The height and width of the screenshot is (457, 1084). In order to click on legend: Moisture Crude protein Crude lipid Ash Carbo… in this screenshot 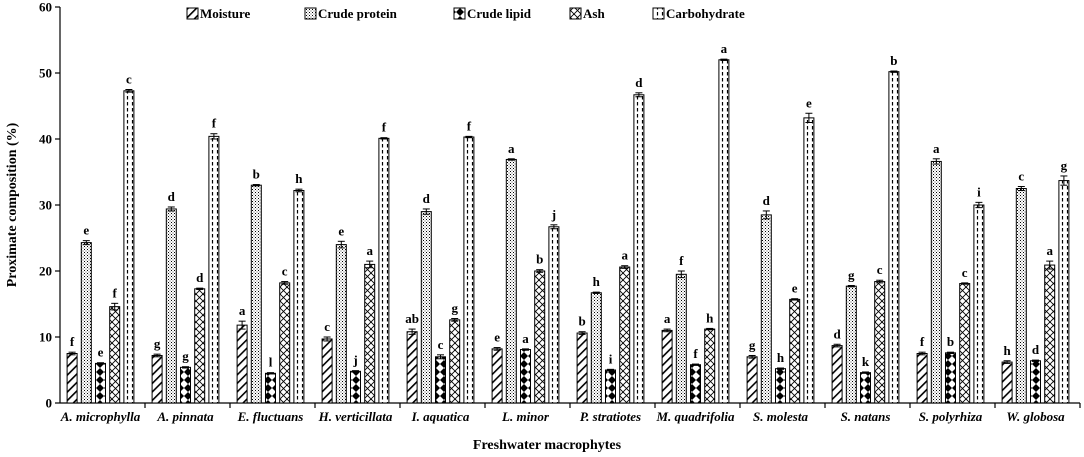, I will do `click(465, 13)`.